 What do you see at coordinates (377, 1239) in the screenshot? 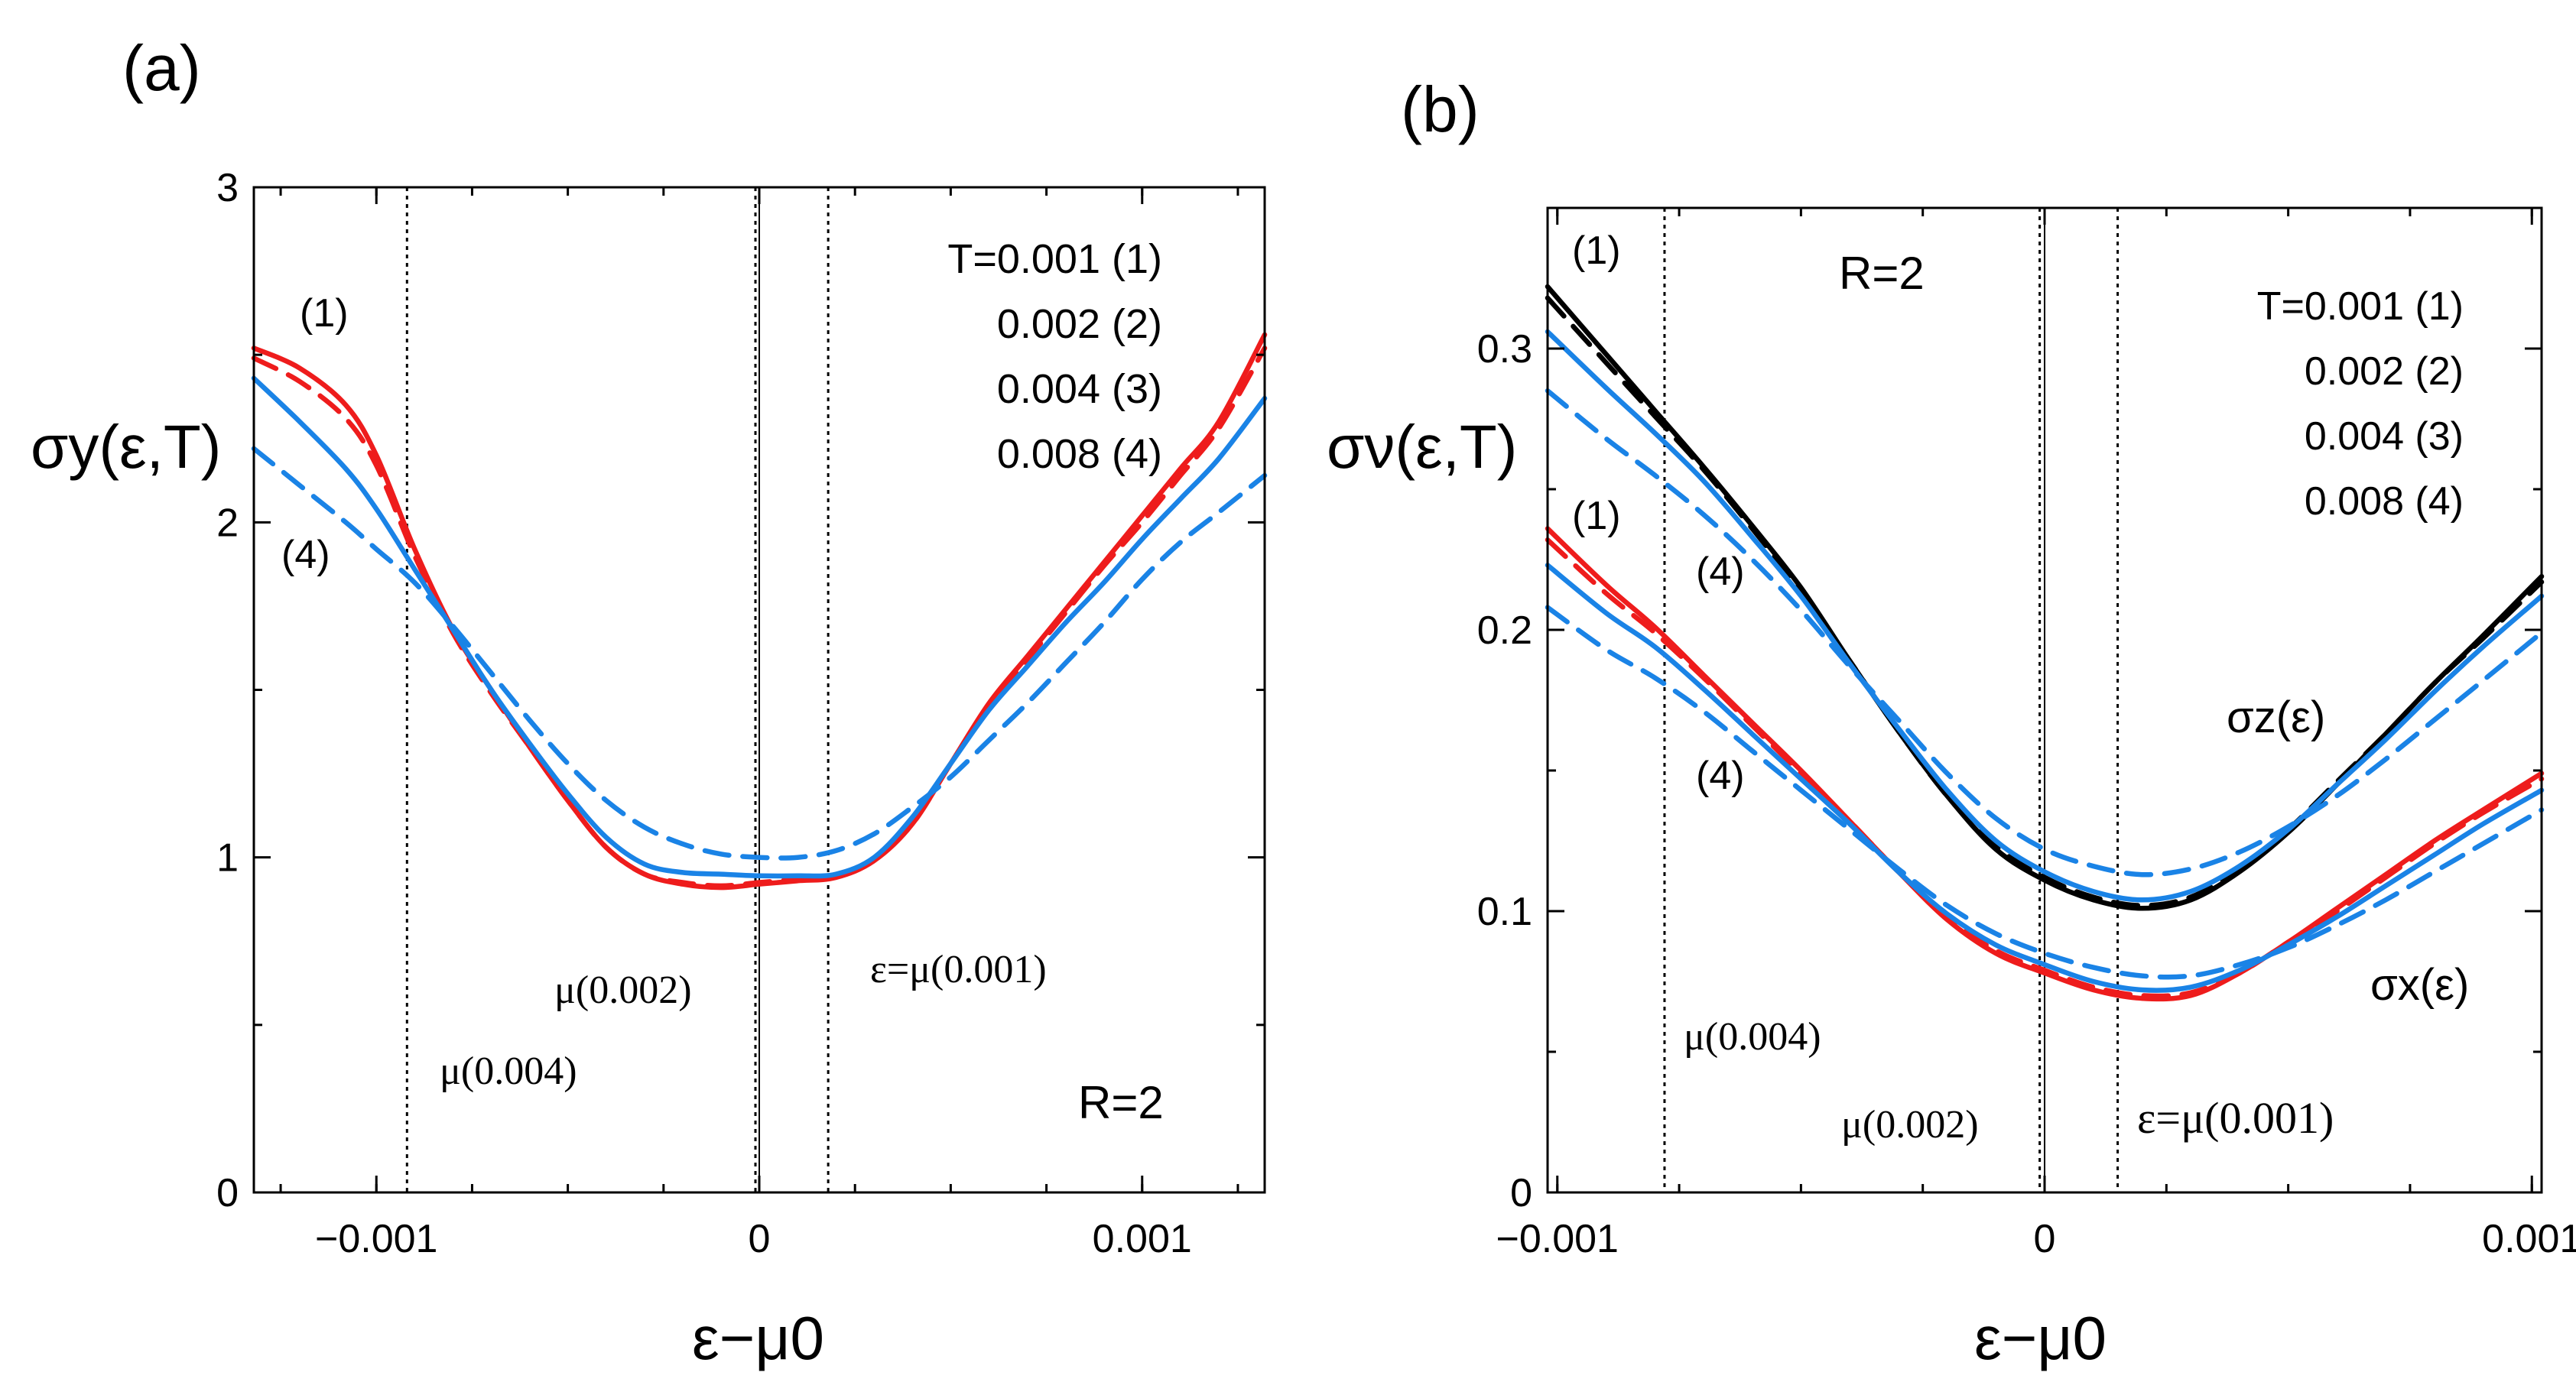
I see `panel-a-xtick-label-1: −0.001` at bounding box center [377, 1239].